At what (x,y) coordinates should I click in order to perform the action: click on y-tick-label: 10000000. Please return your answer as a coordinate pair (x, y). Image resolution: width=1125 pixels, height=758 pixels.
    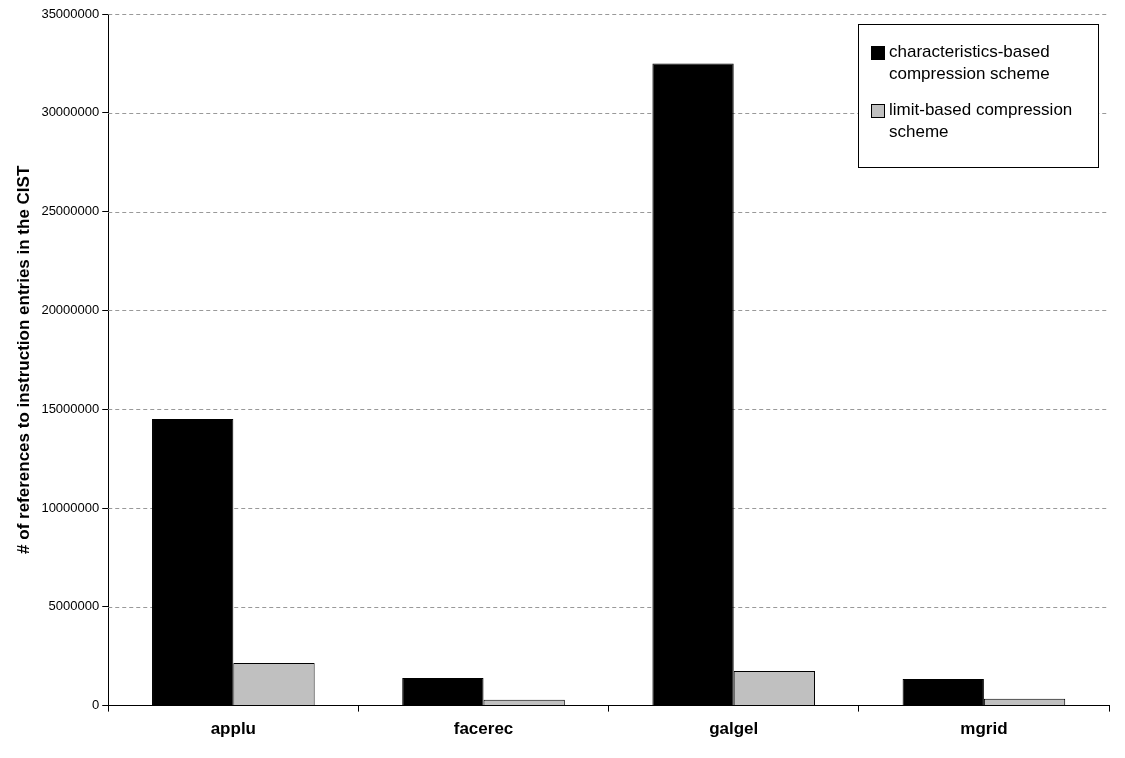
    Looking at the image, I should click on (70, 507).